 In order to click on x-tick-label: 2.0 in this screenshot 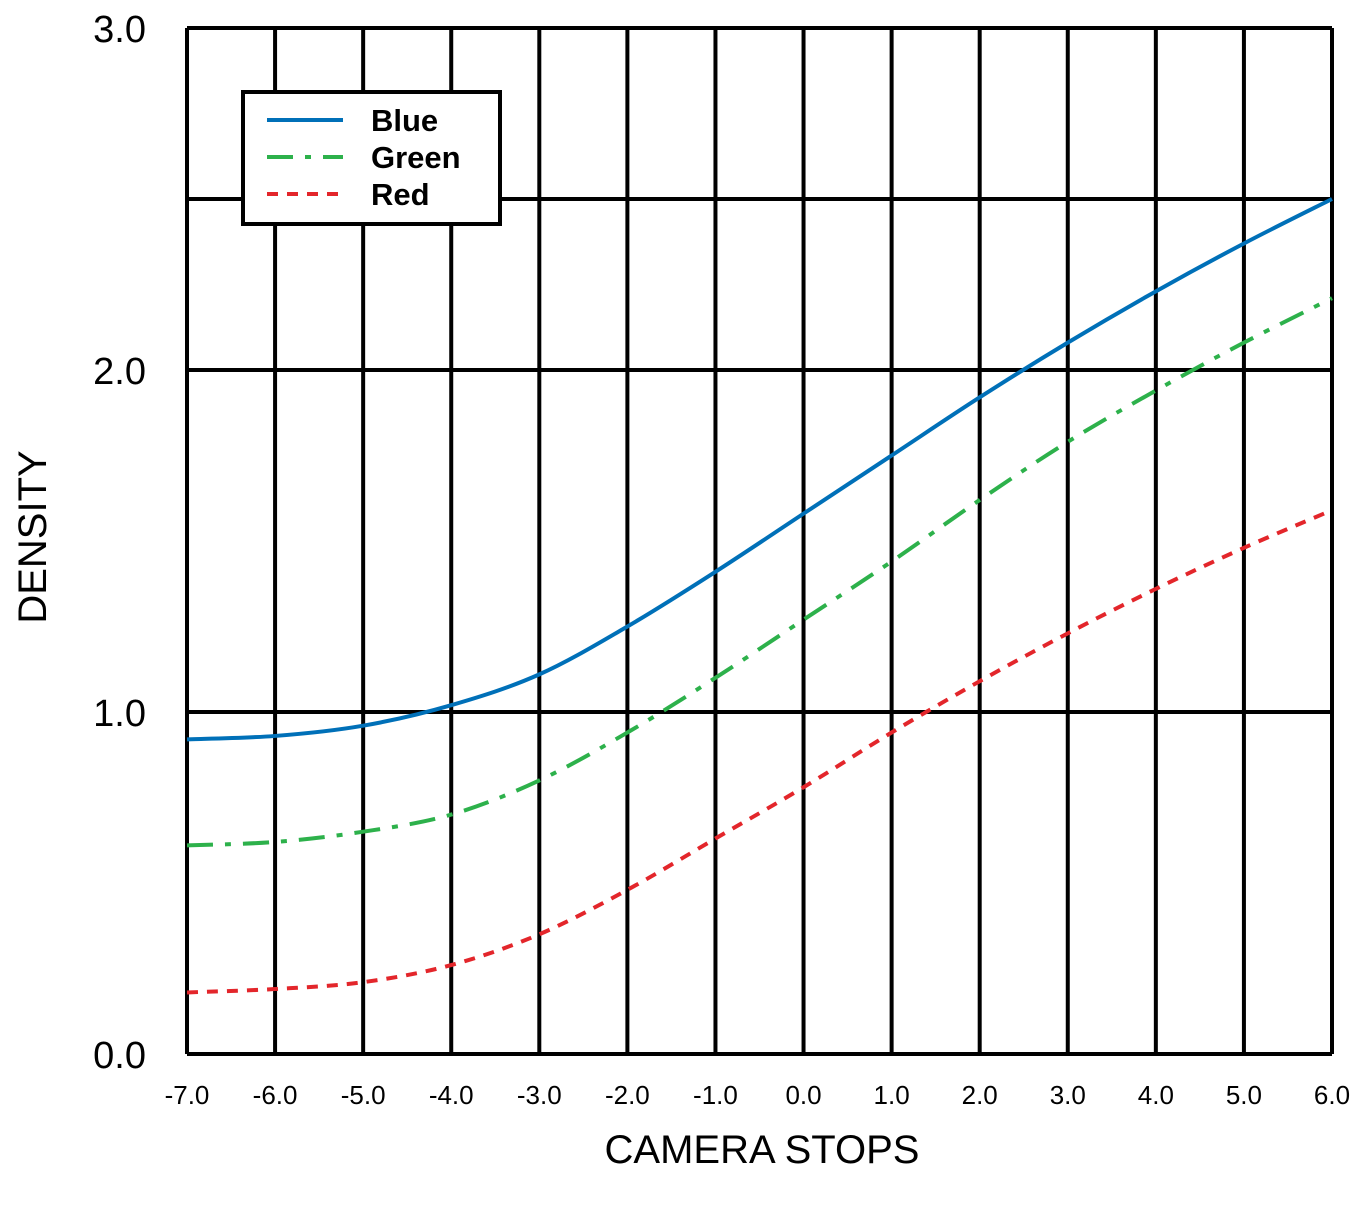, I will do `click(980, 1095)`.